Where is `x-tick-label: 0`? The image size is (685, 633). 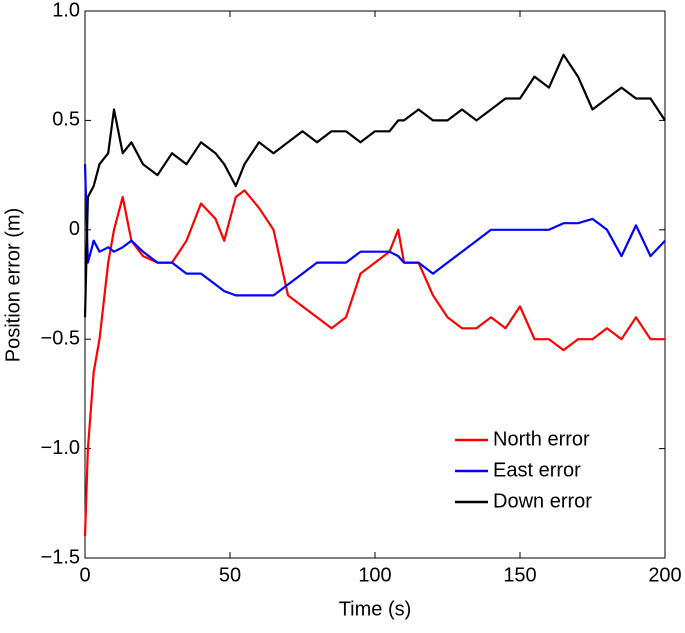
x-tick-label: 0 is located at coordinates (84, 575).